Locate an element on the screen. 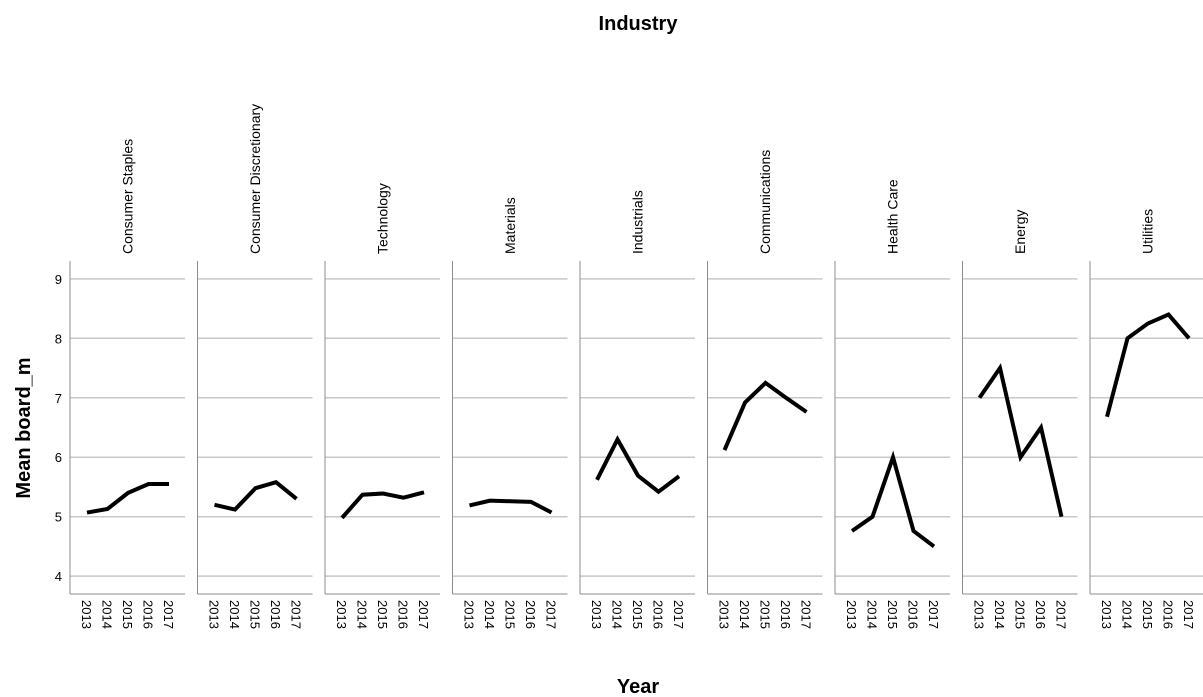  chart-title: Industry is located at coordinates (639, 24).